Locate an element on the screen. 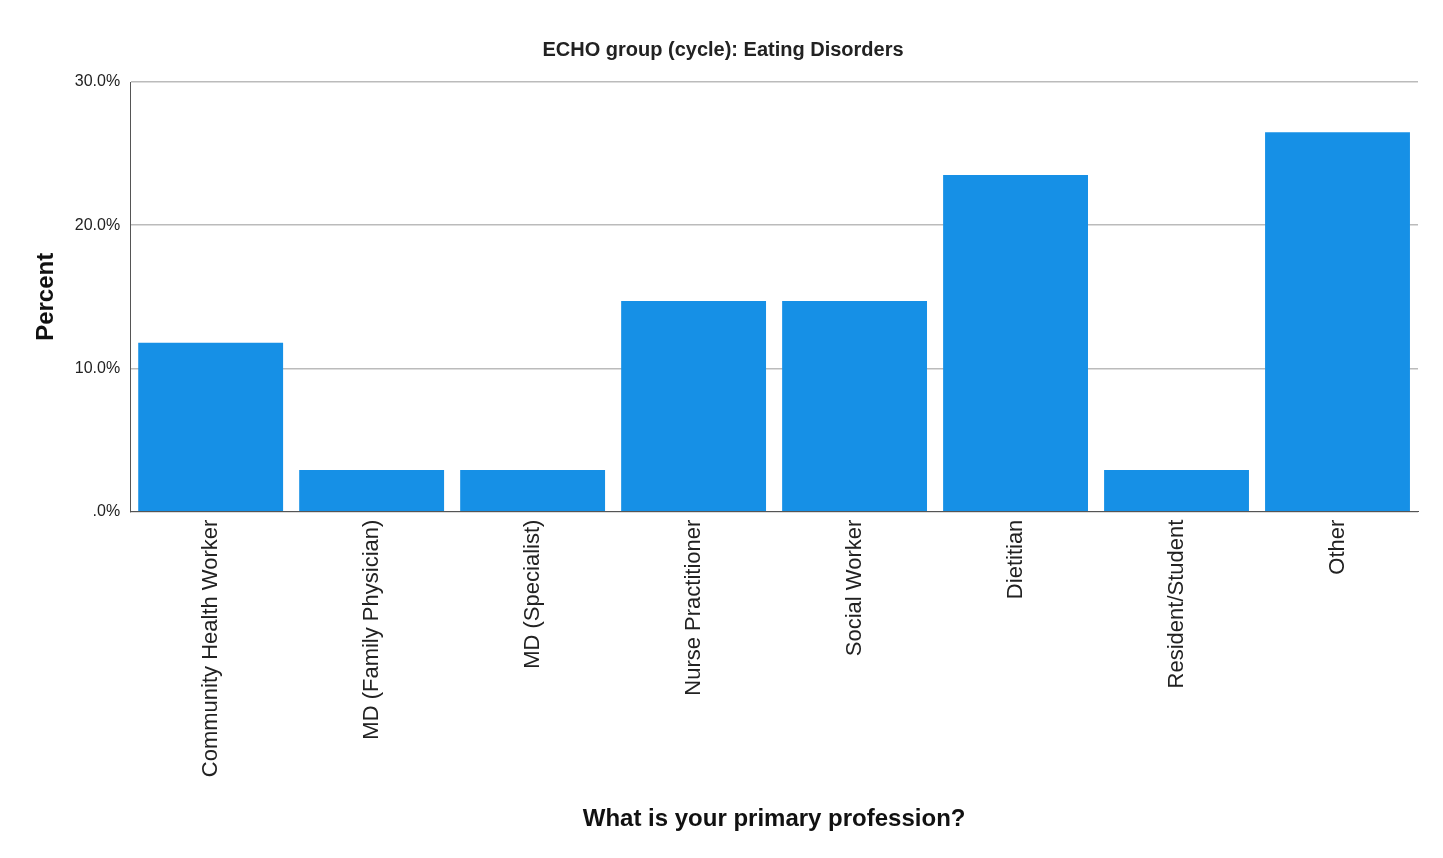 This screenshot has width=1443, height=858. y-tick-label: .0% is located at coordinates (106, 511).